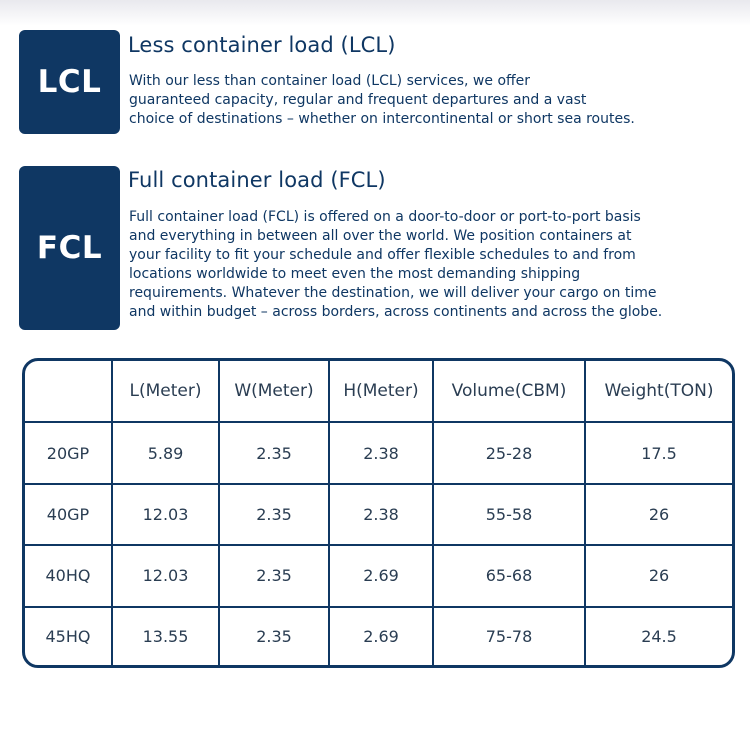 This screenshot has height=734, width=750. I want to click on fcl-badge-label: FCL, so click(69, 248).